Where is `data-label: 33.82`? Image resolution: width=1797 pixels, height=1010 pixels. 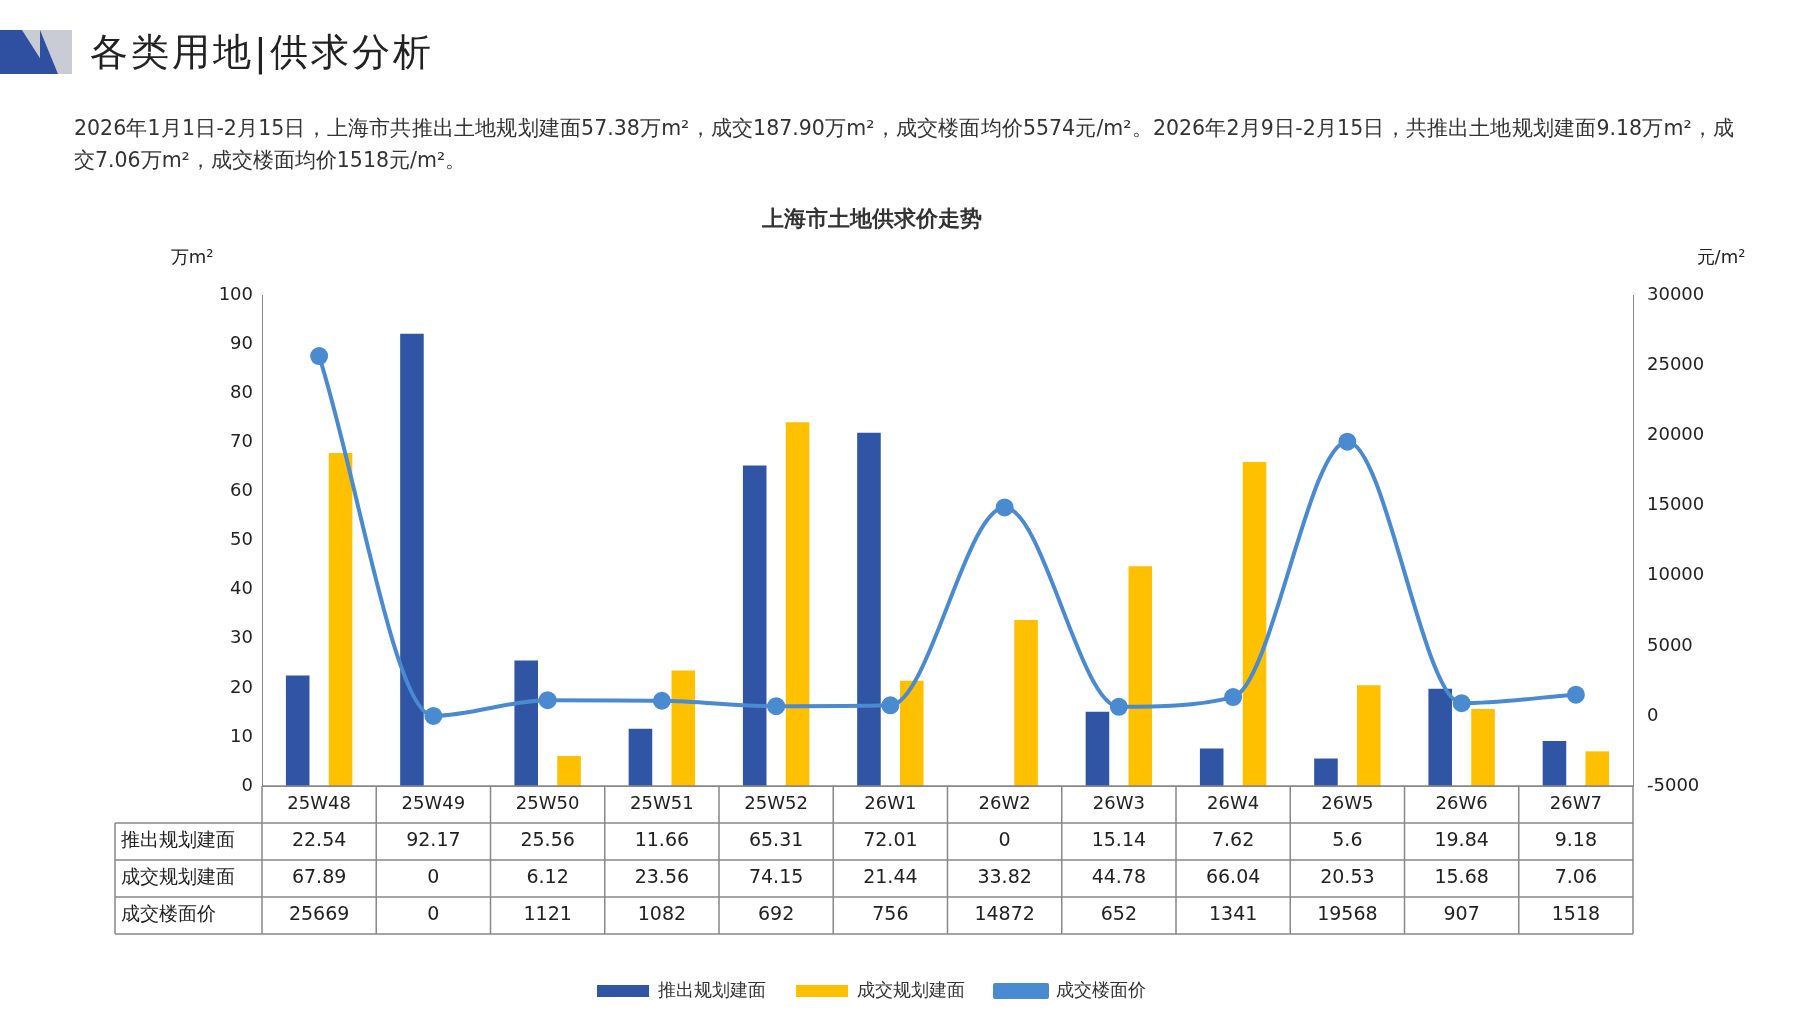 data-label: 33.82 is located at coordinates (1004, 876).